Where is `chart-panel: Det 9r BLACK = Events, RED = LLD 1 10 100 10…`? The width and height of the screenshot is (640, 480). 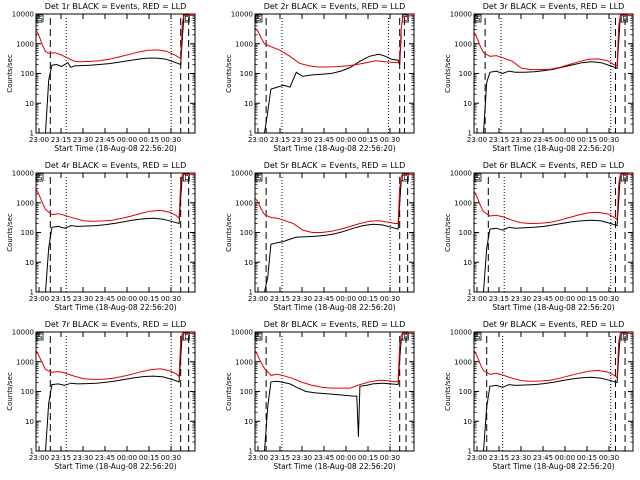
chart-panel: Det 9r BLACK = Events, RED = LLD 1 10 100 10… is located at coordinates (539, 395).